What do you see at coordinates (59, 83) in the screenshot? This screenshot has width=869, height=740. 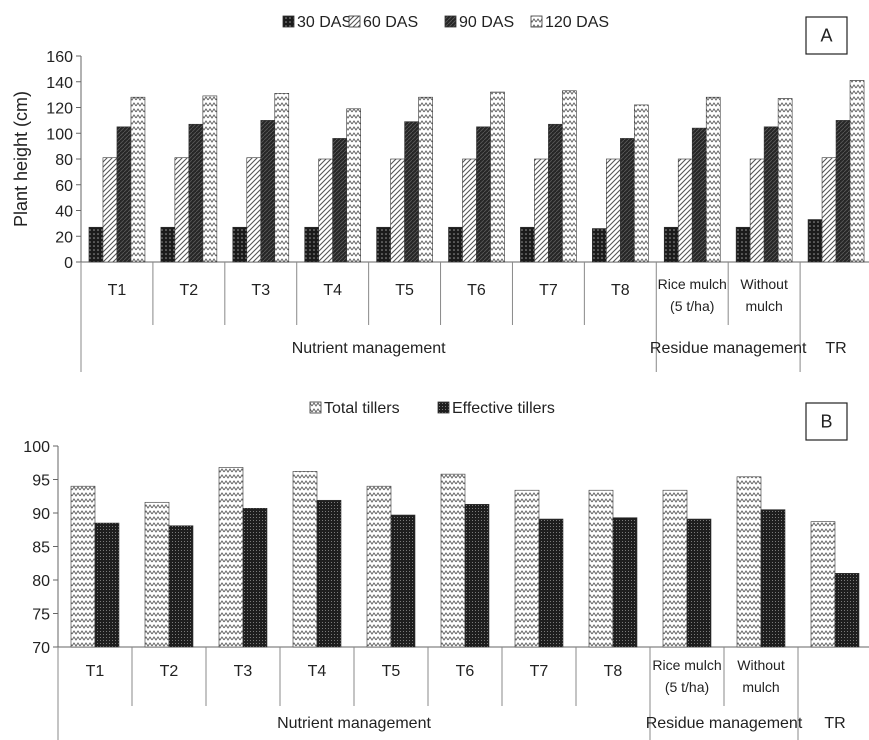 I see `y-tick-label: 140` at bounding box center [59, 83].